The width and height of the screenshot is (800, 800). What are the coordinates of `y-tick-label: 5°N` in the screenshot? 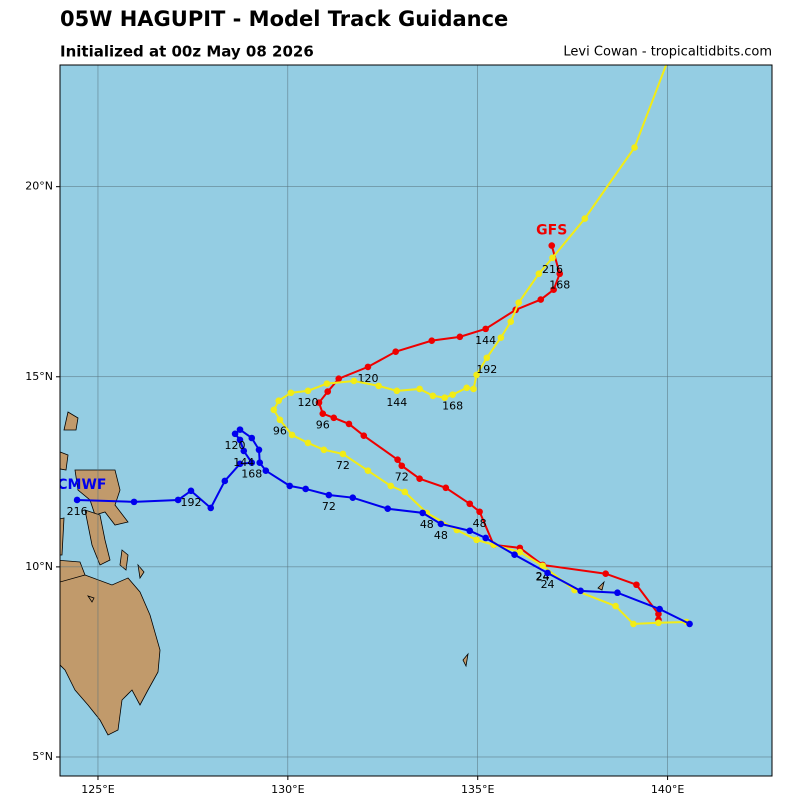 It's located at (42, 756).